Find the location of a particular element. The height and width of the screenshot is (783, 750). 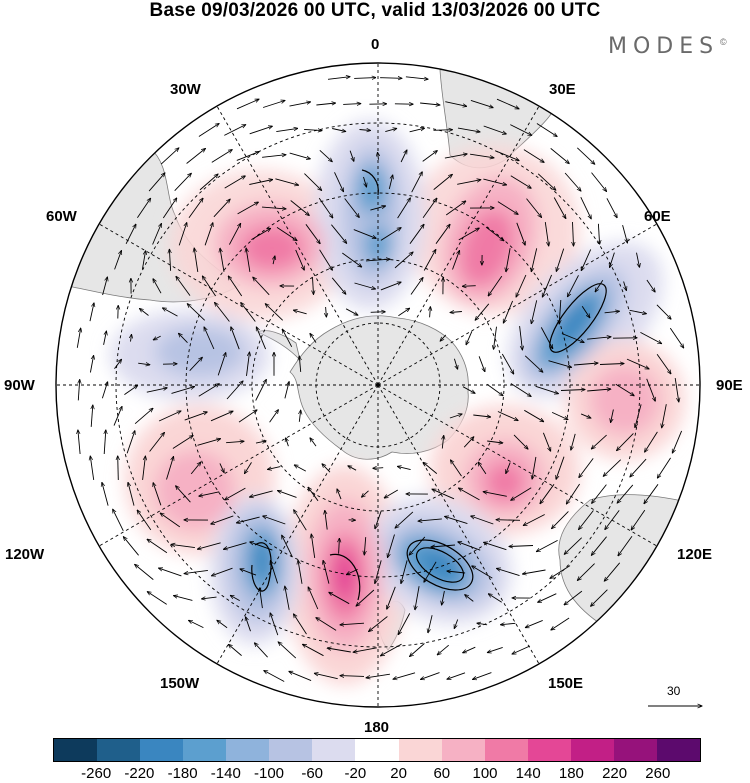

colorbar-tick-label: -180 is located at coordinates (182, 773).